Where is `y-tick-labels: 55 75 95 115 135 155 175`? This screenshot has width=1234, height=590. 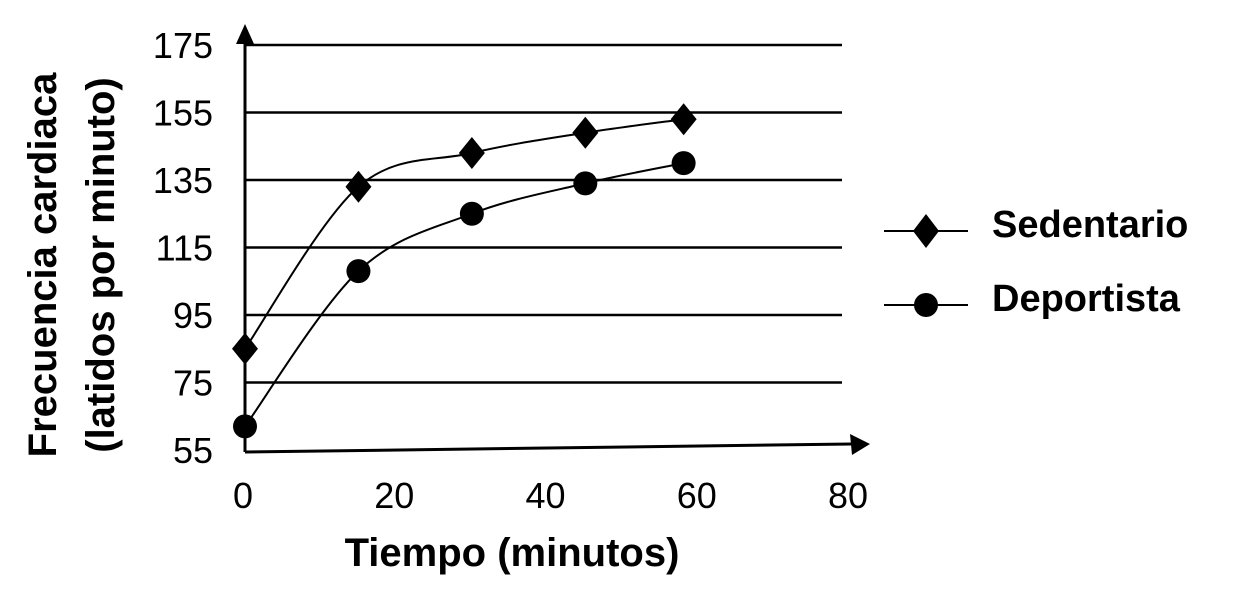 y-tick-labels: 55 75 95 115 135 155 175 is located at coordinates (183, 248).